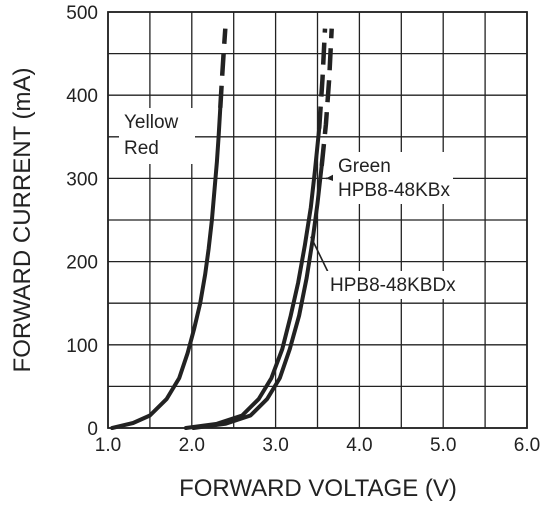 The height and width of the screenshot is (506, 547). I want to click on annotation-label: HPB8-48KBDx, so click(393, 285).